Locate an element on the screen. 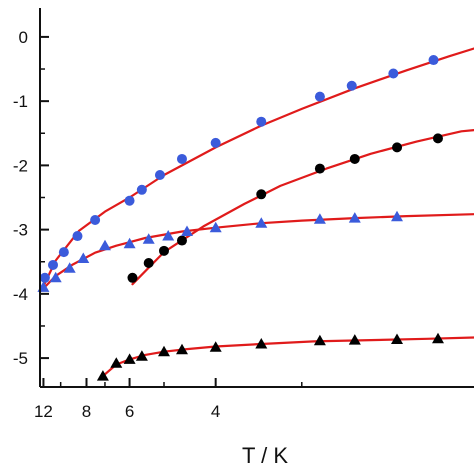  x-tick-label: 12 is located at coordinates (43, 411).